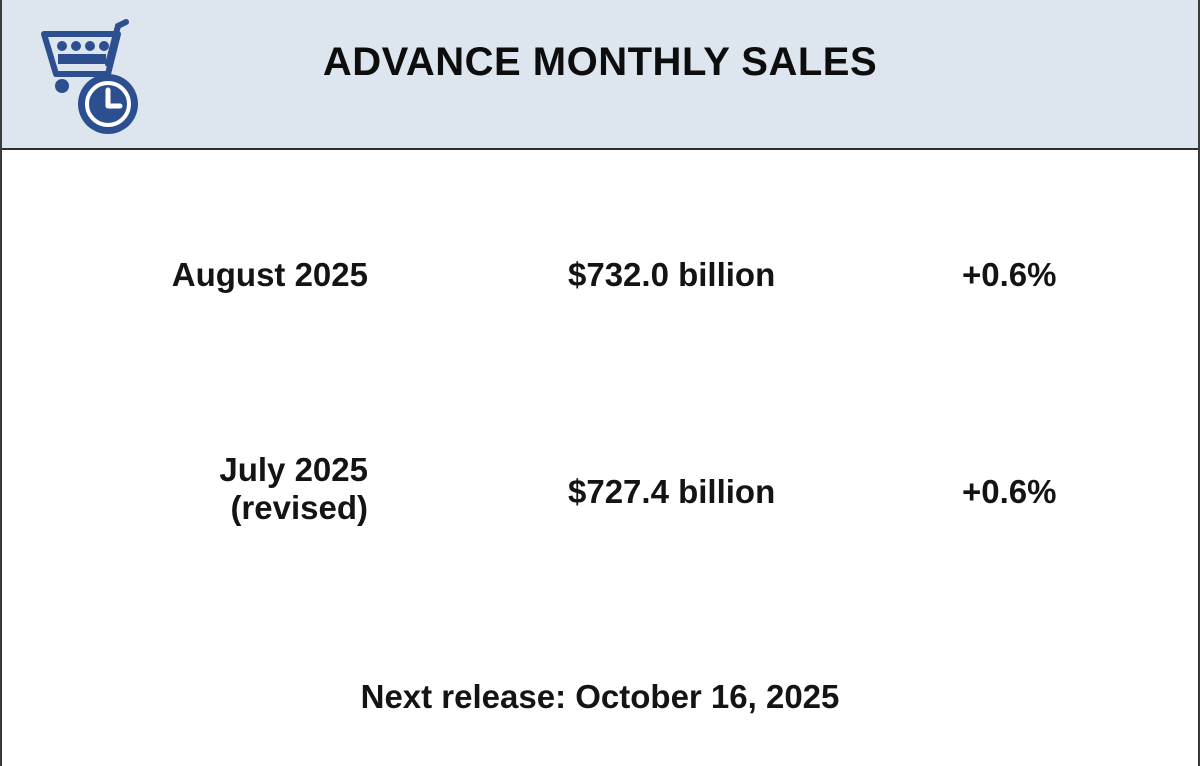  I want to click on sales-amount: $727.4 billion, so click(672, 491).